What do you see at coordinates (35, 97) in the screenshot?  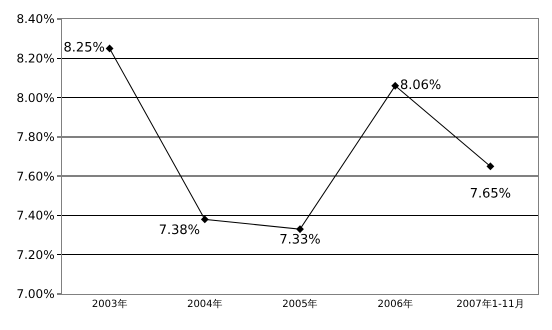 I see `y-tick-label: 8.00%` at bounding box center [35, 97].